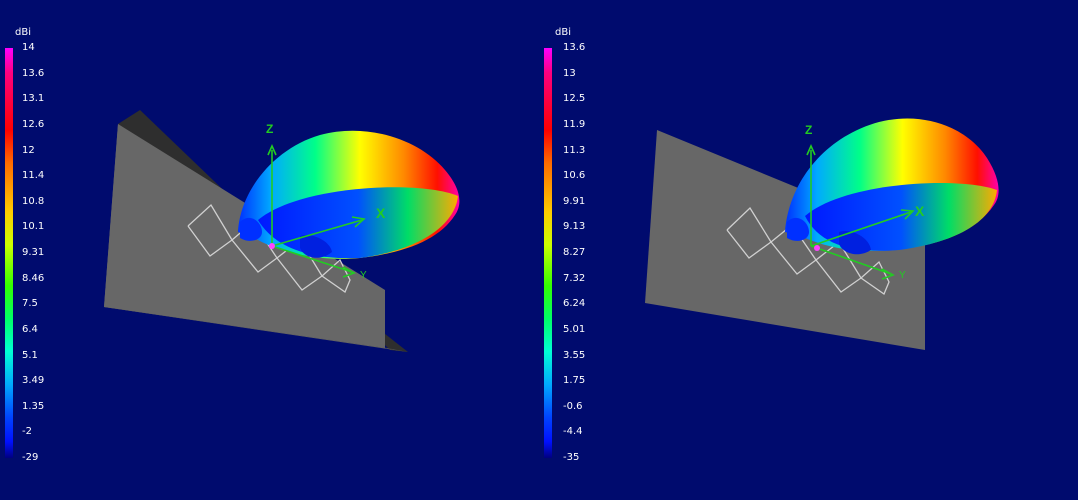  Describe the element at coordinates (569, 73) in the screenshot. I see `legend-tick-label: 13` at that location.